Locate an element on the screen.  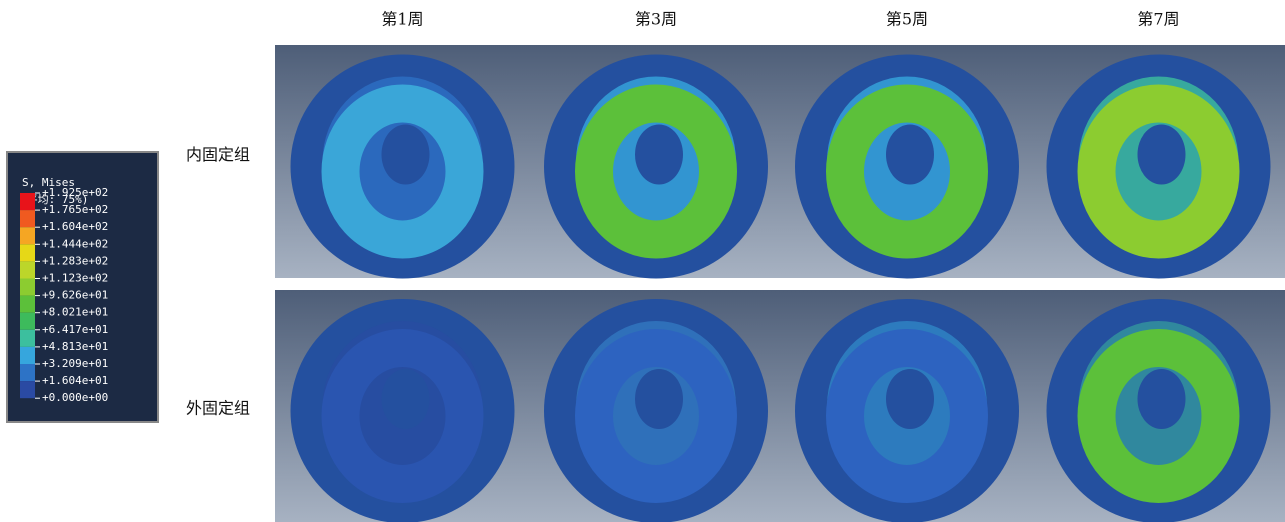
row-label: 内固定组 is located at coordinates (218, 154).